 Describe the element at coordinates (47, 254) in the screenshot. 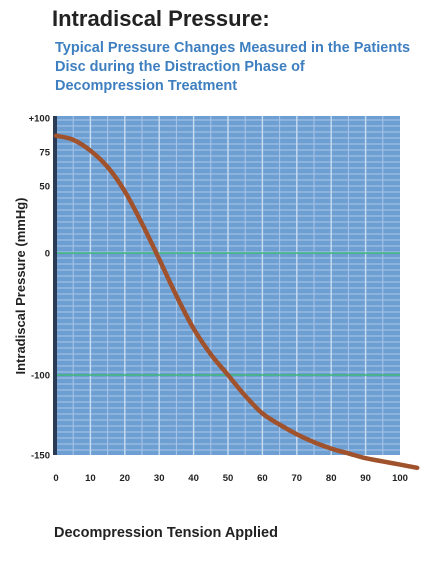

I see `y-tick-label: 0` at that location.